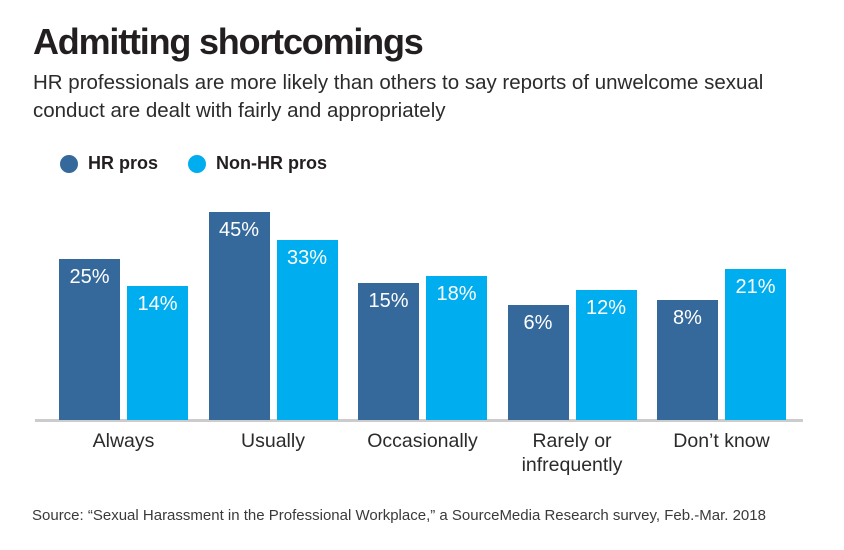 The width and height of the screenshot is (844, 550). What do you see at coordinates (572, 453) in the screenshot?
I see `category-label-rarely-or-infrequently: Rarely or infrequently` at bounding box center [572, 453].